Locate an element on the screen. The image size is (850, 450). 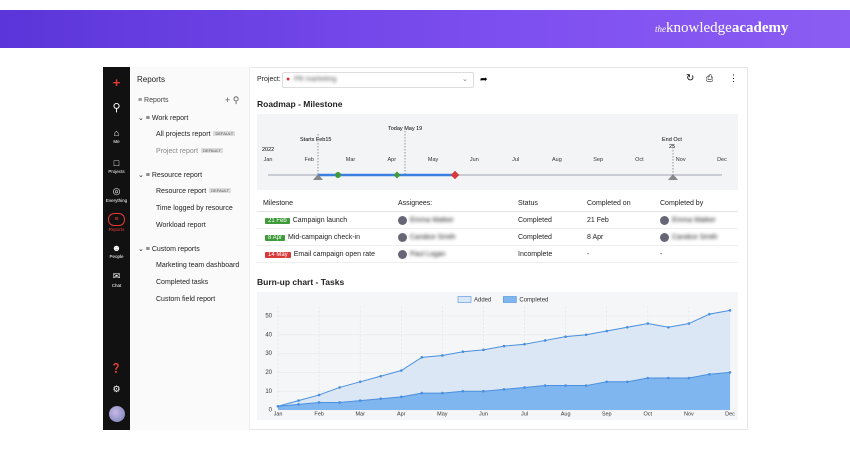
nav-item-label: Time logged by resource is located at coordinates (194, 208).